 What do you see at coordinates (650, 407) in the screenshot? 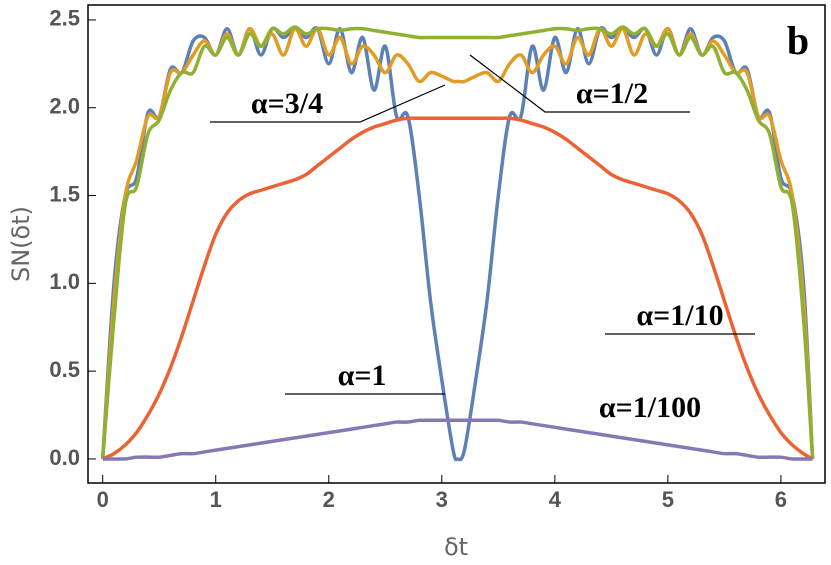
I see `series-label: α=1/100` at bounding box center [650, 407].